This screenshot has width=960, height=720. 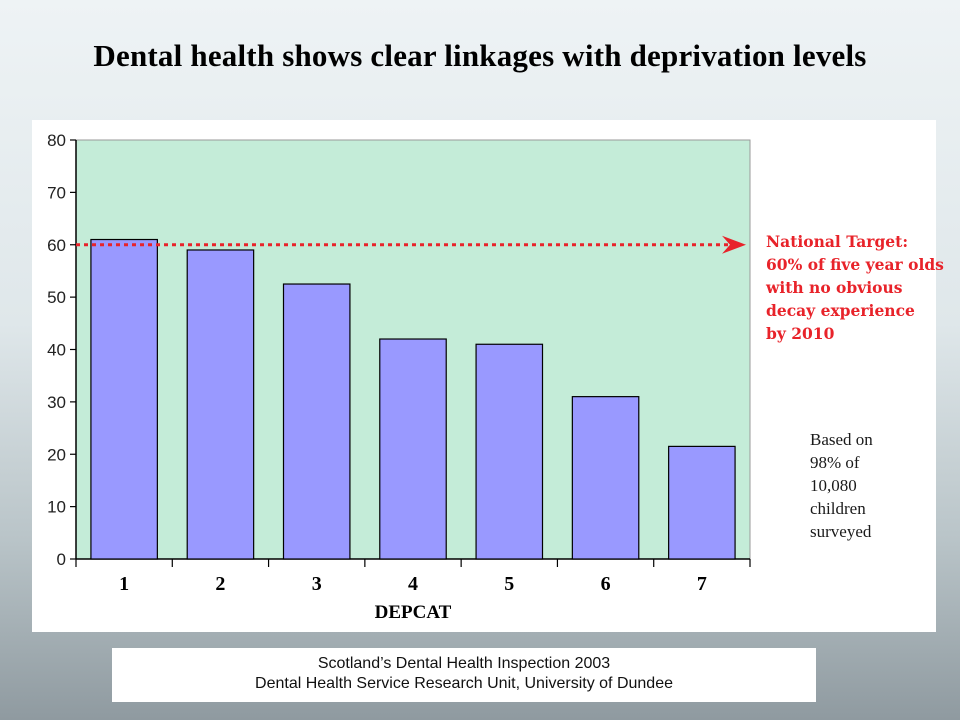 What do you see at coordinates (837, 241) in the screenshot?
I see `annotation-line: National Target:` at bounding box center [837, 241].